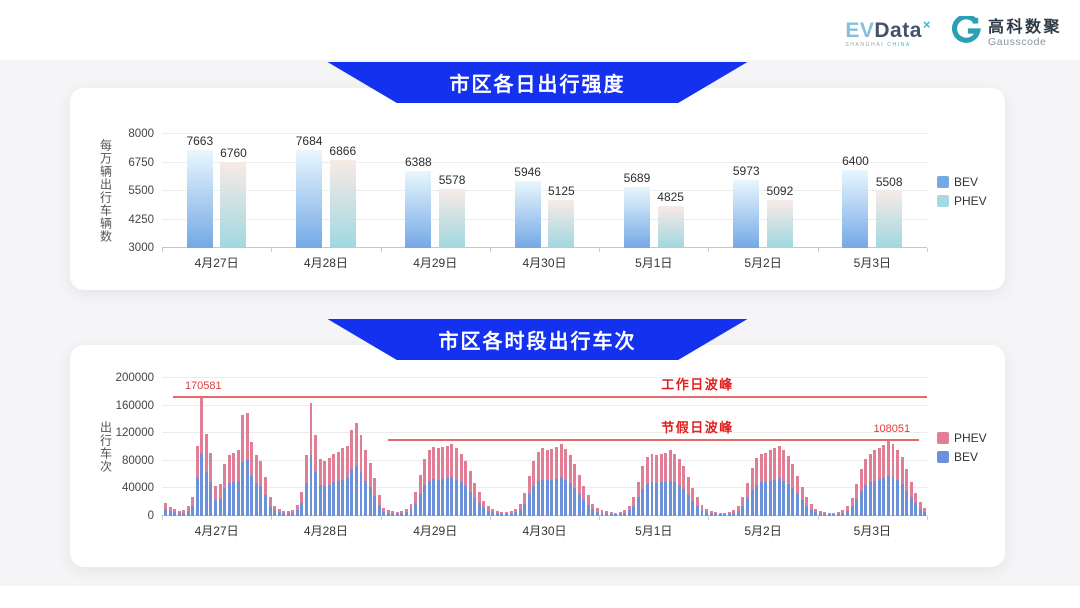 Image resolution: width=1080 pixels, height=608 pixels. What do you see at coordinates (746, 171) in the screenshot?
I see `bar-value-label: 5973` at bounding box center [746, 171].